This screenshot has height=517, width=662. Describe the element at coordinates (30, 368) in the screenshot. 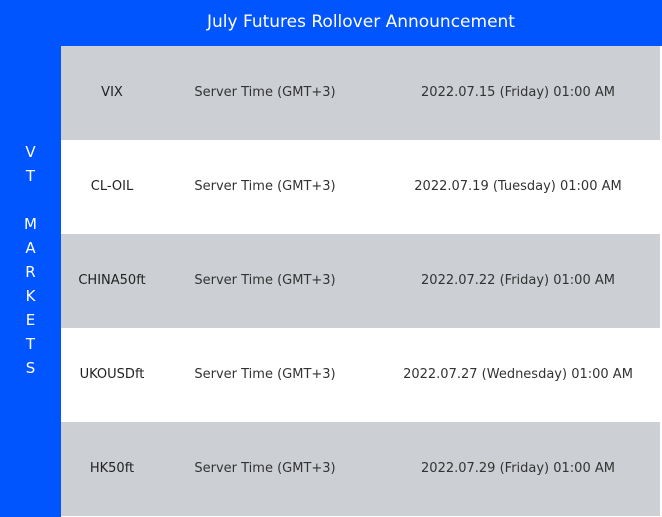

I see `brand-letter: S` at that location.